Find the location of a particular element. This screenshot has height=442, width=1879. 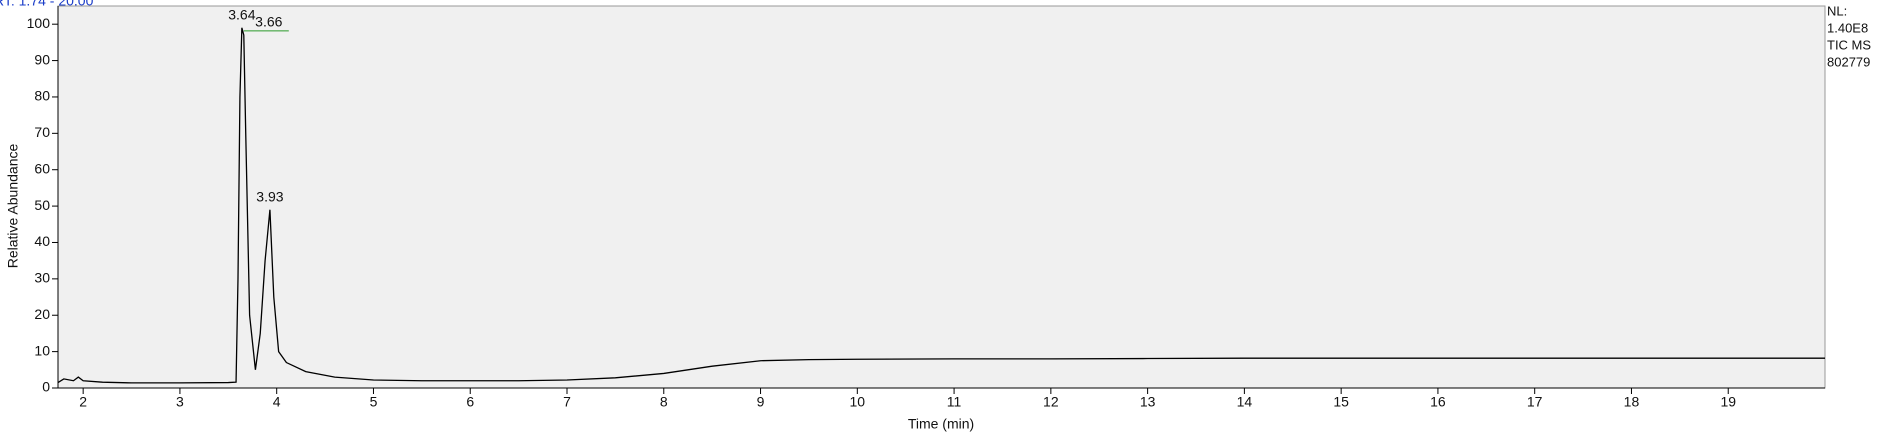

side-label: TIC MS is located at coordinates (1849, 44).